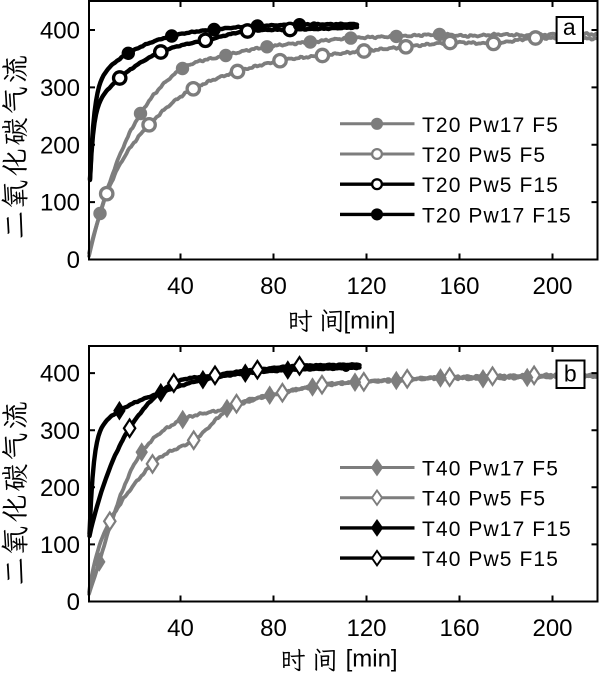 Image resolution: width=600 pixels, height=676 pixels. What do you see at coordinates (490, 185) in the screenshot?
I see `svg-text: T20 Pw5 F15` at bounding box center [490, 185].